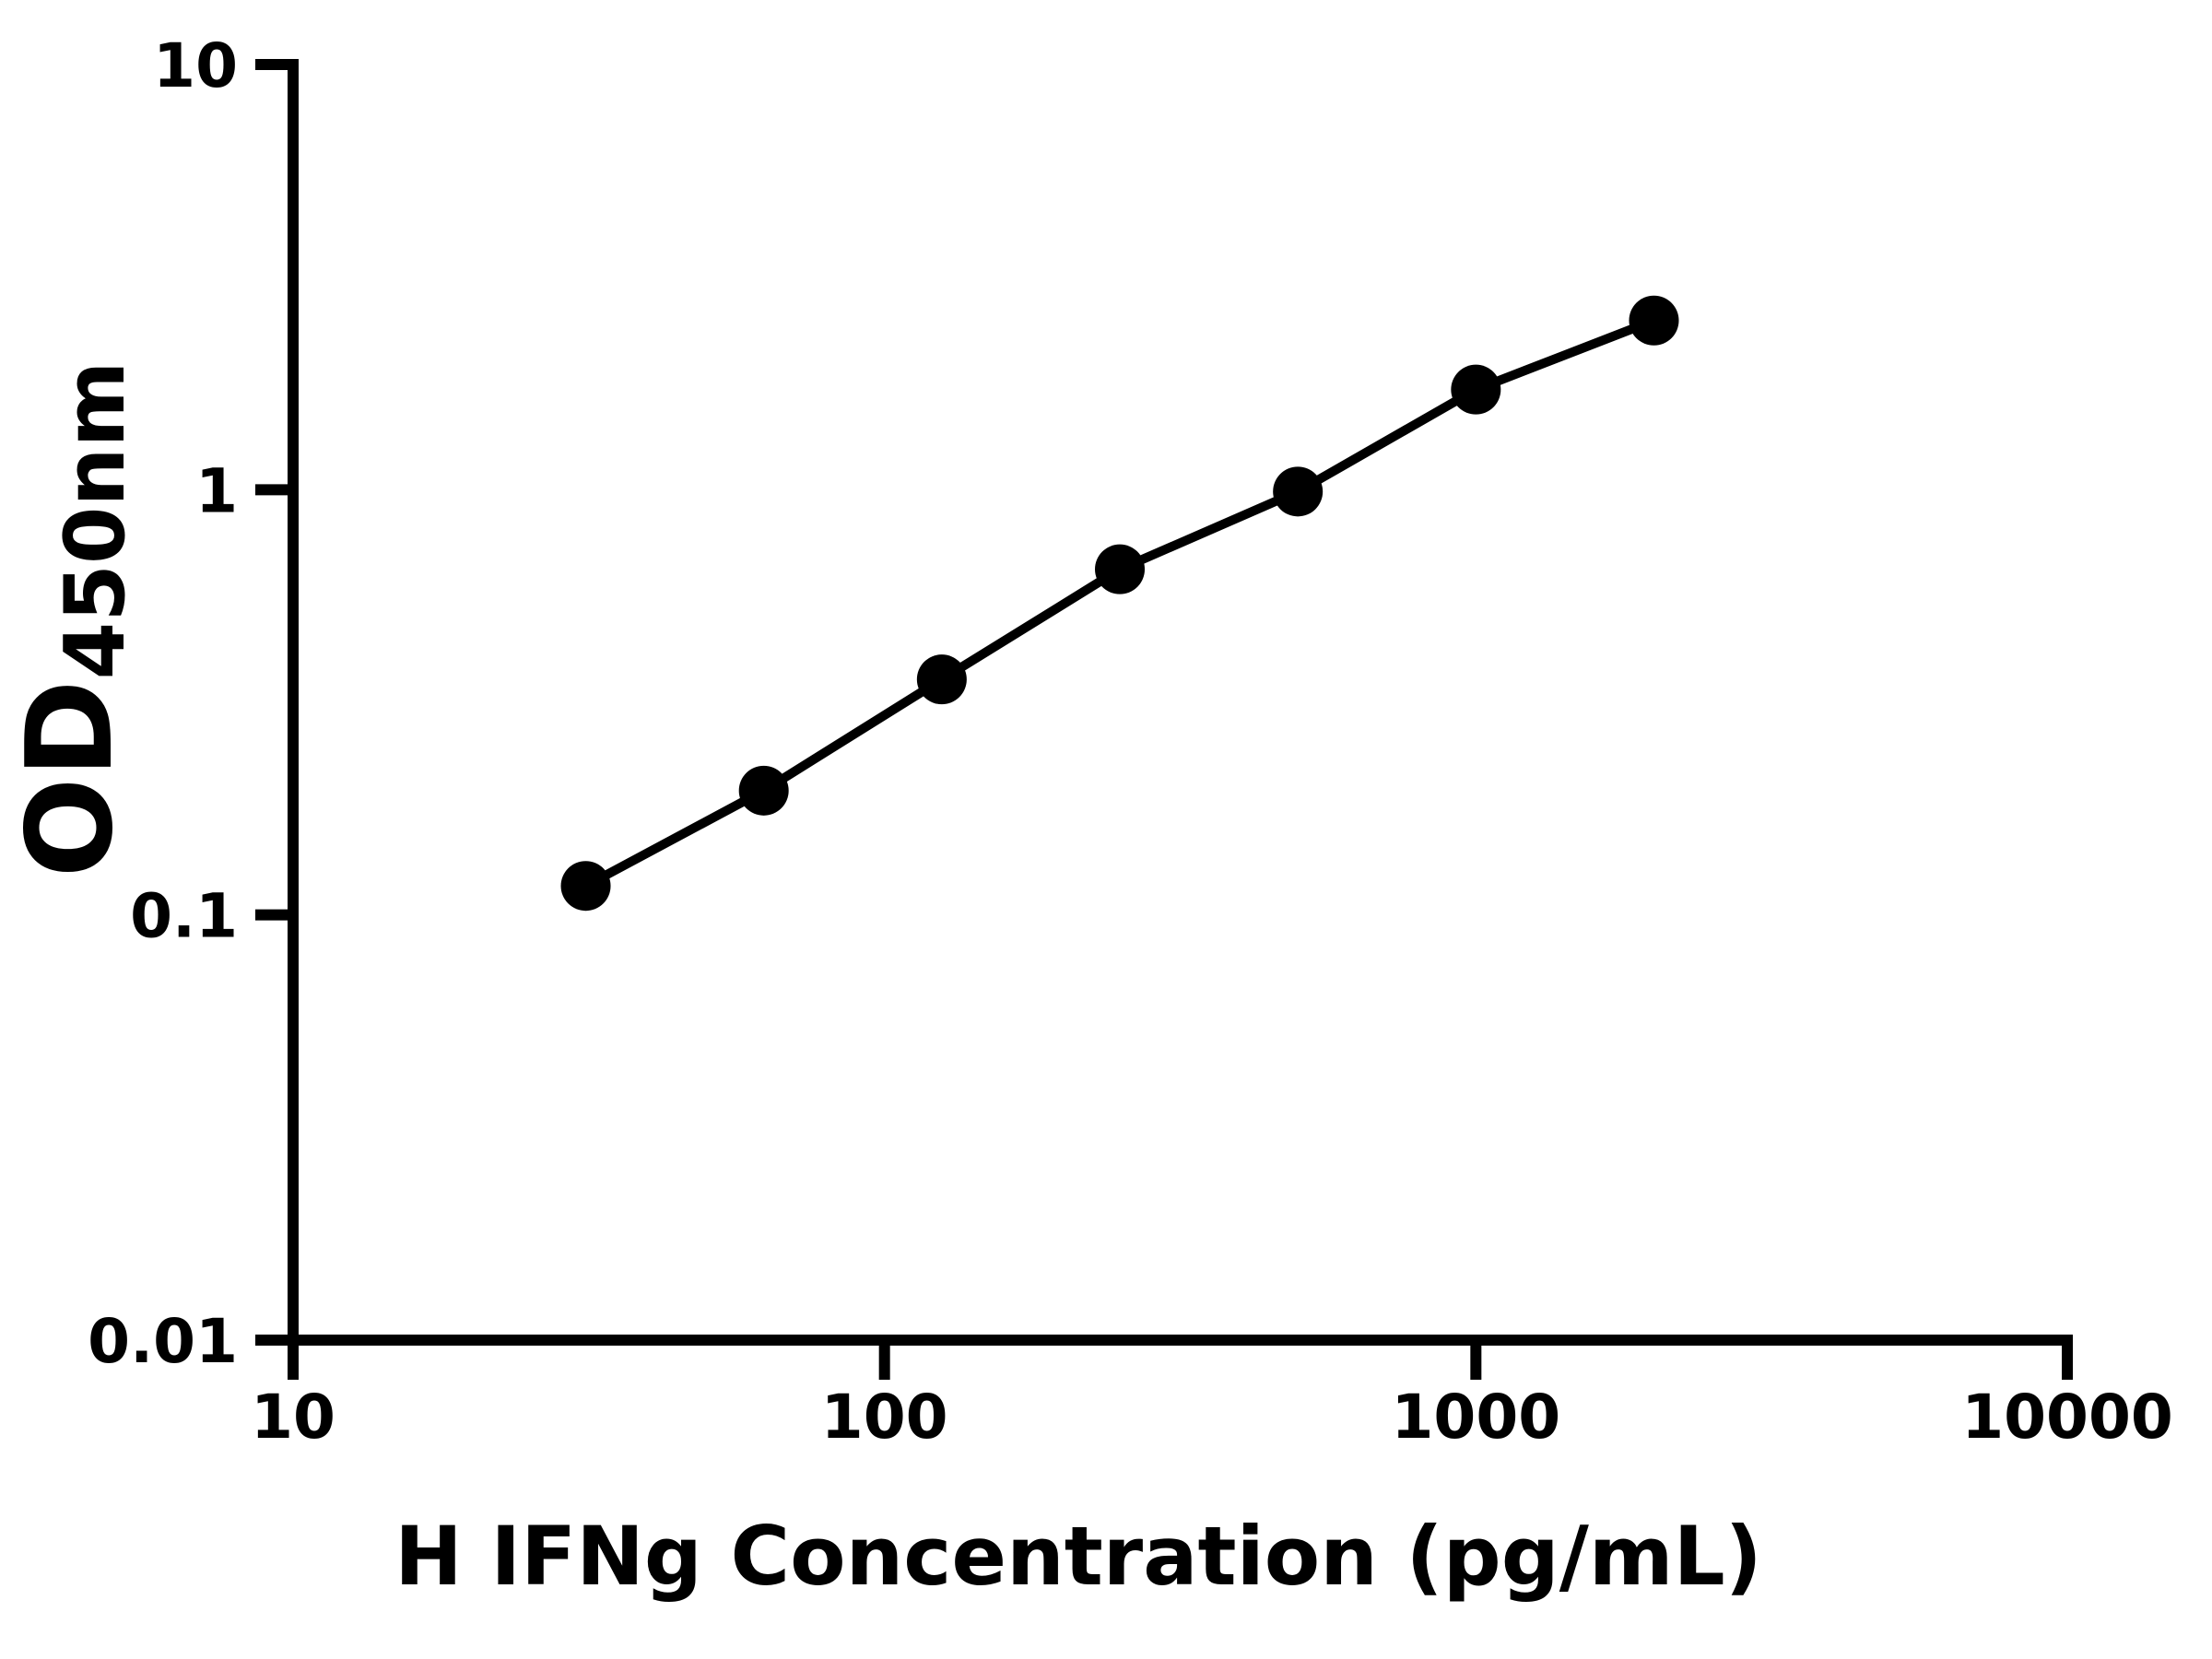  What do you see at coordinates (95, 520) in the screenshot?
I see `y-axis-title-sub: 450nm` at bounding box center [95, 520].